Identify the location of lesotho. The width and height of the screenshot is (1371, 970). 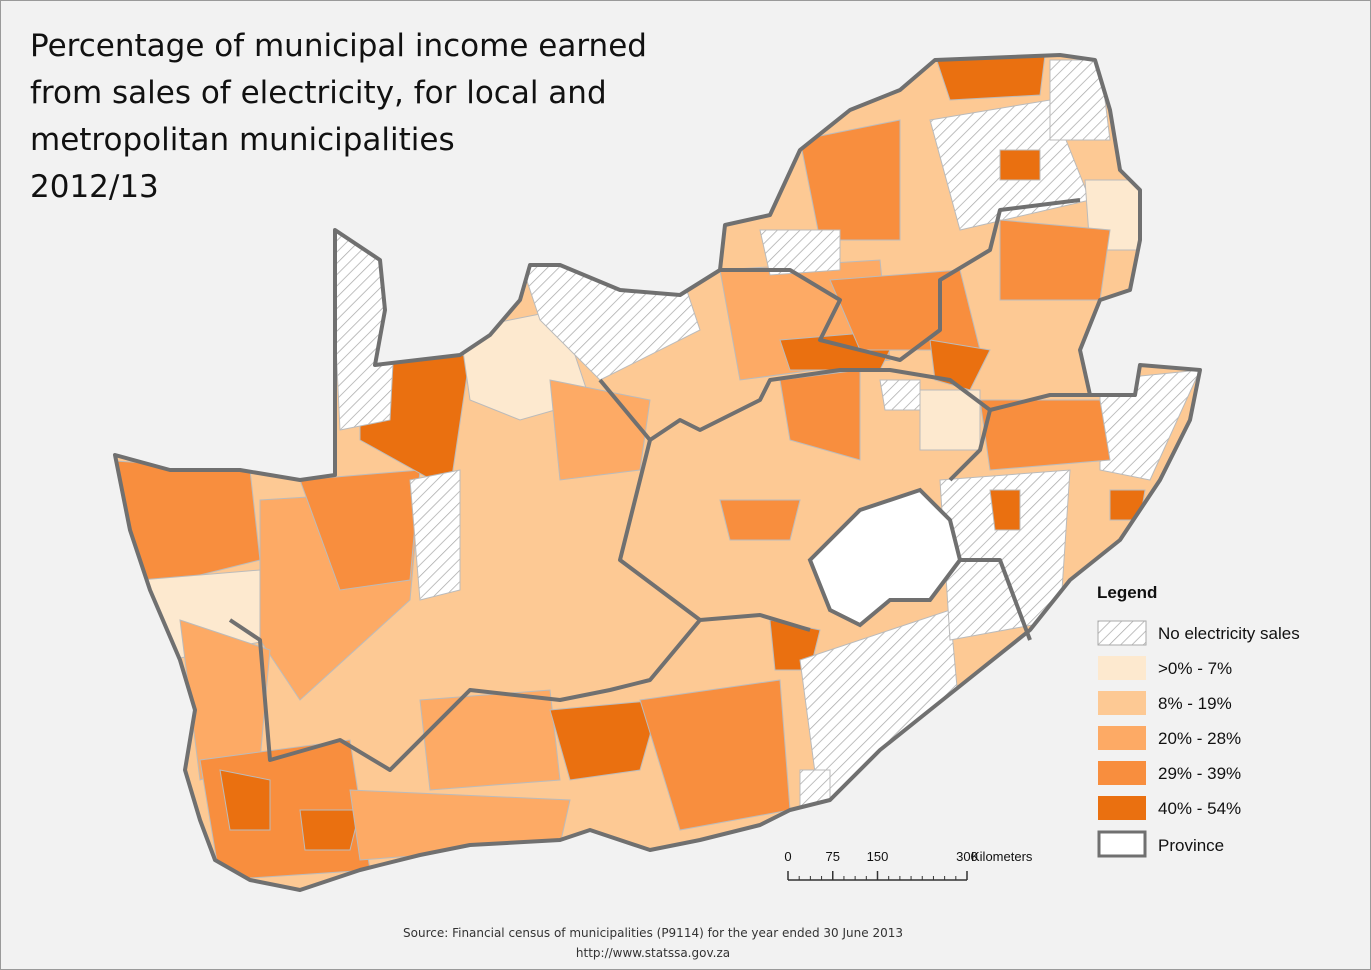
(885, 557).